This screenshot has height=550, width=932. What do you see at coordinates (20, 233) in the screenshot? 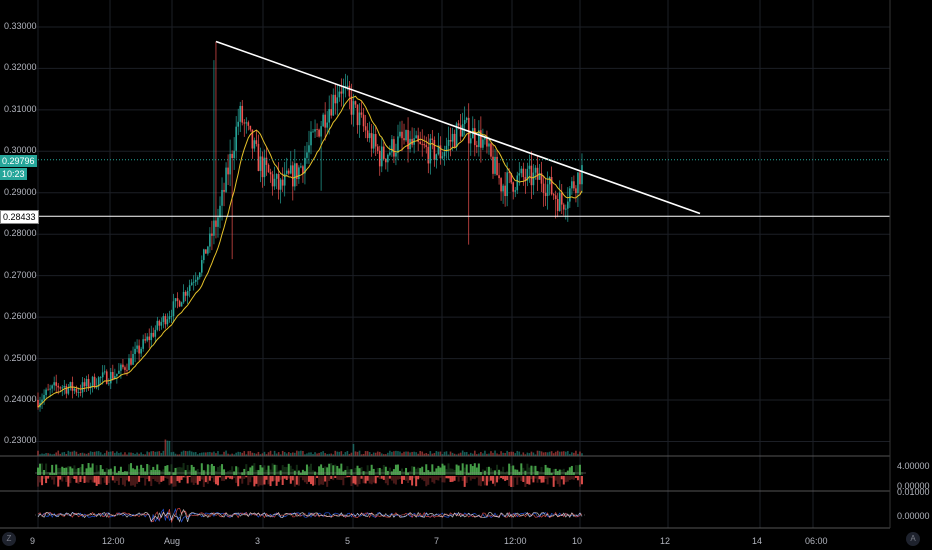
I see `price-tick-label: 0.28000` at bounding box center [20, 233].